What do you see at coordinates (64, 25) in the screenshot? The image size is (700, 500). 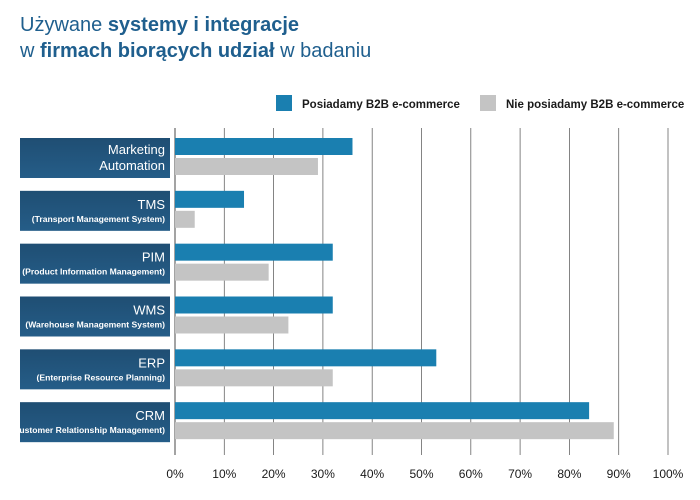 I see `chart-title-run: Używane` at bounding box center [64, 25].